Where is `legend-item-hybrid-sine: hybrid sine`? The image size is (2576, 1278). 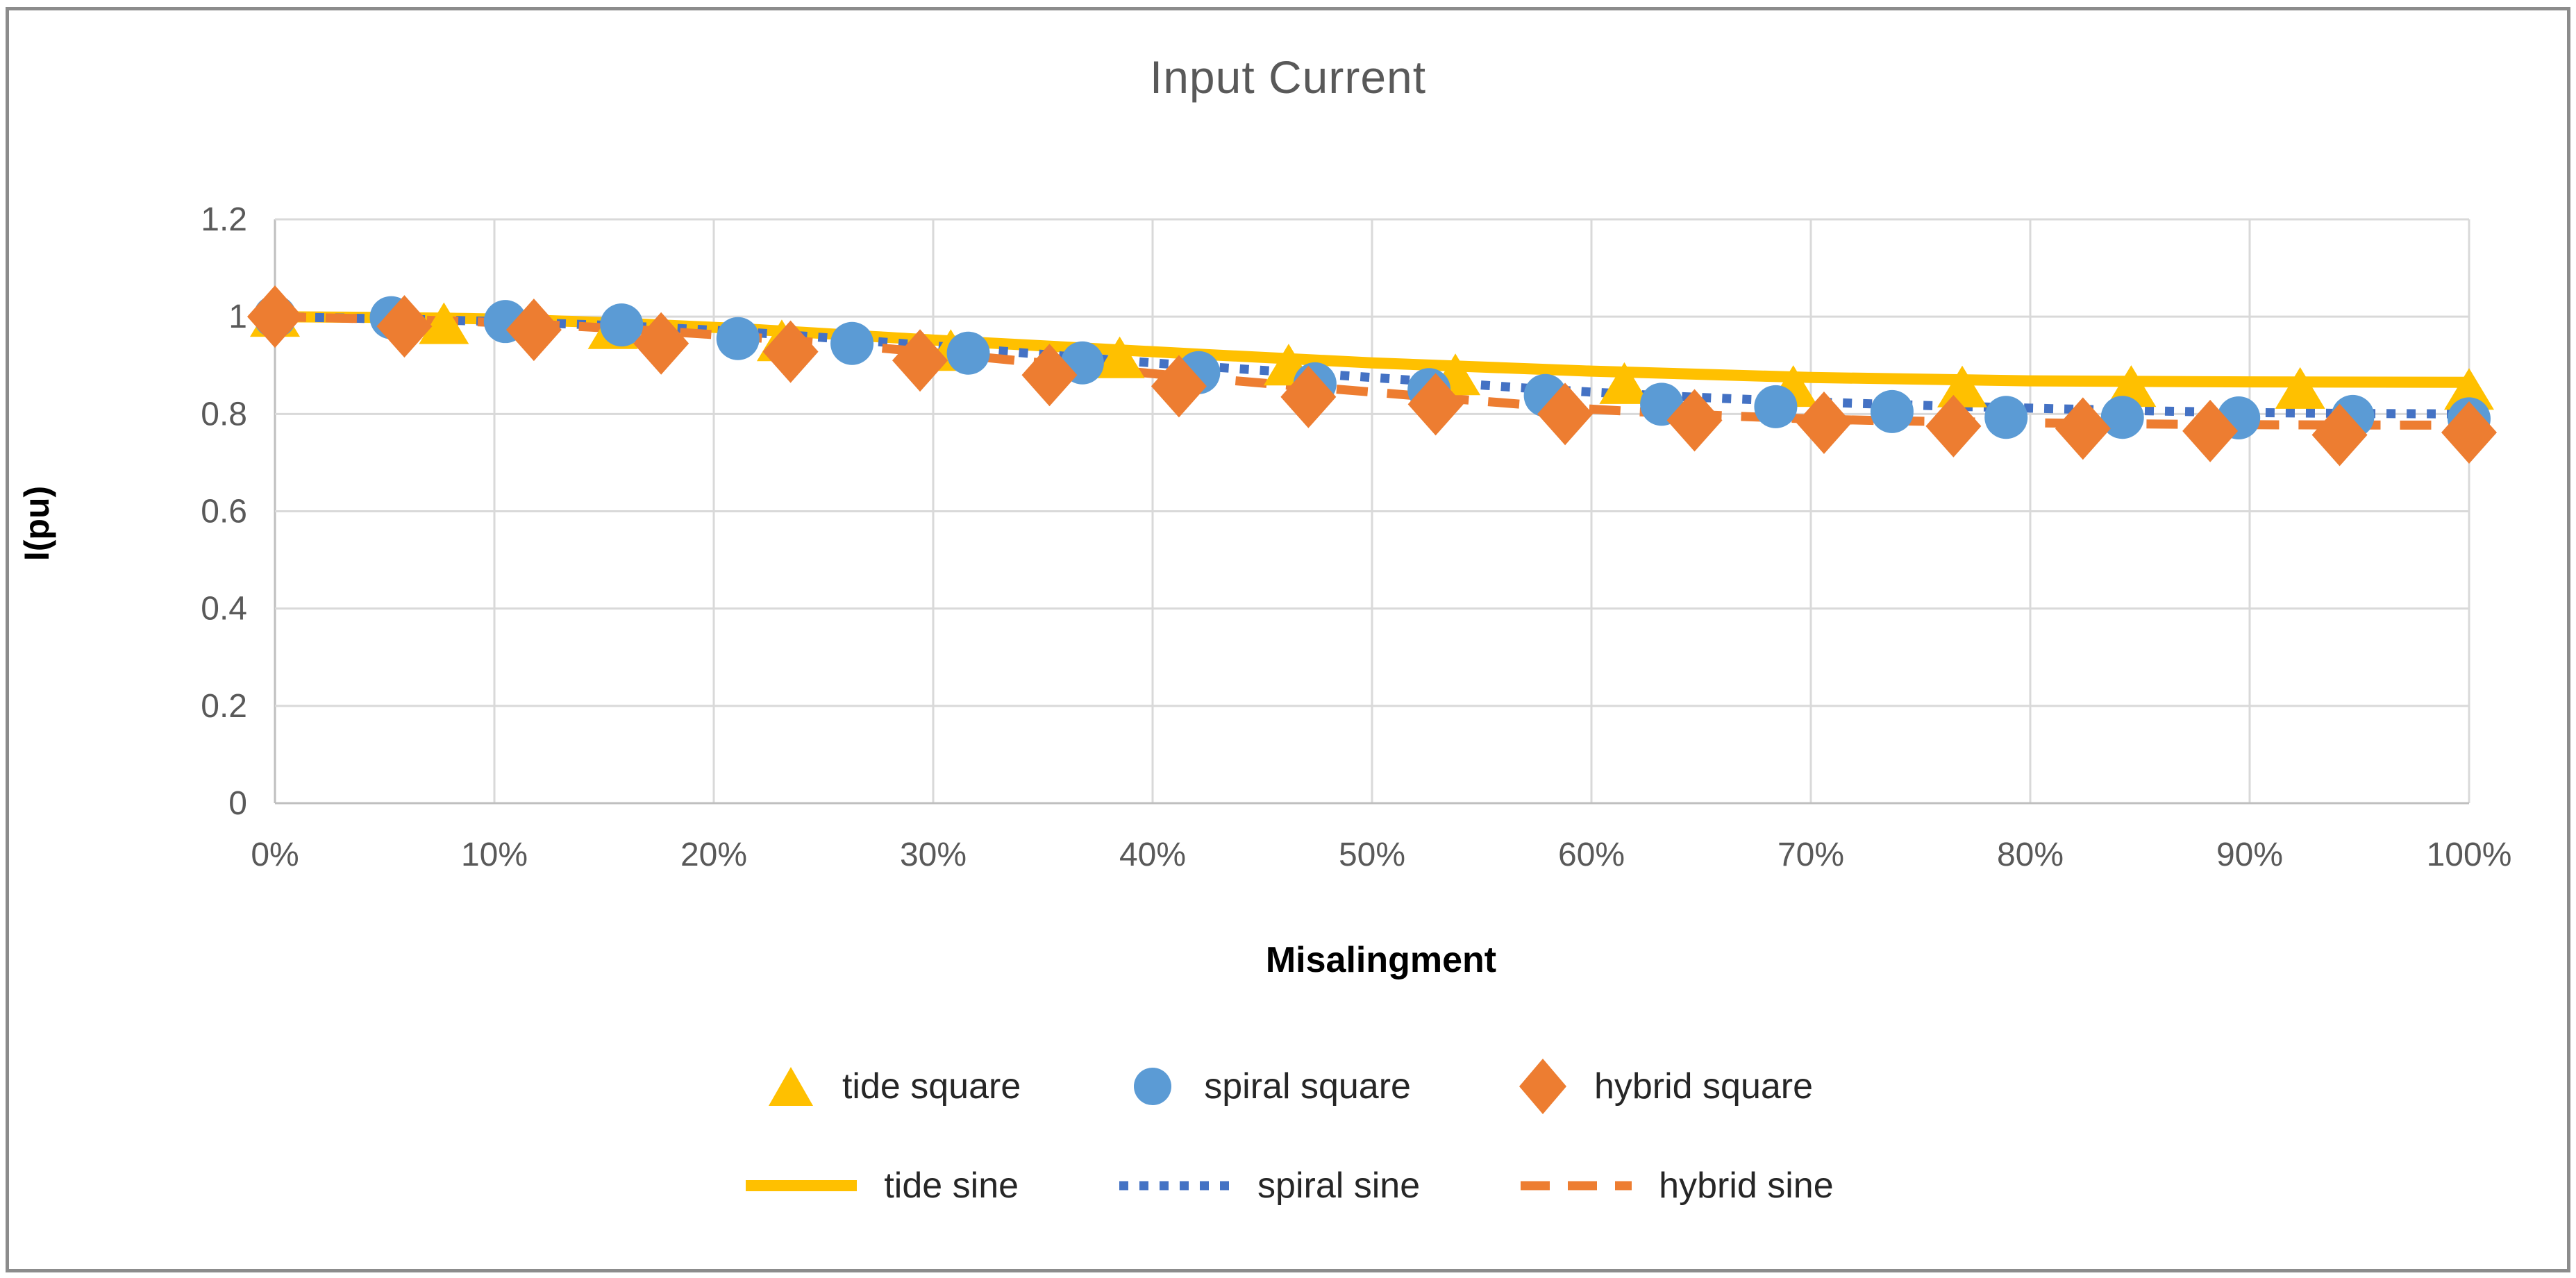
legend-item-hybrid-sine: hybrid sine is located at coordinates (1675, 1185).